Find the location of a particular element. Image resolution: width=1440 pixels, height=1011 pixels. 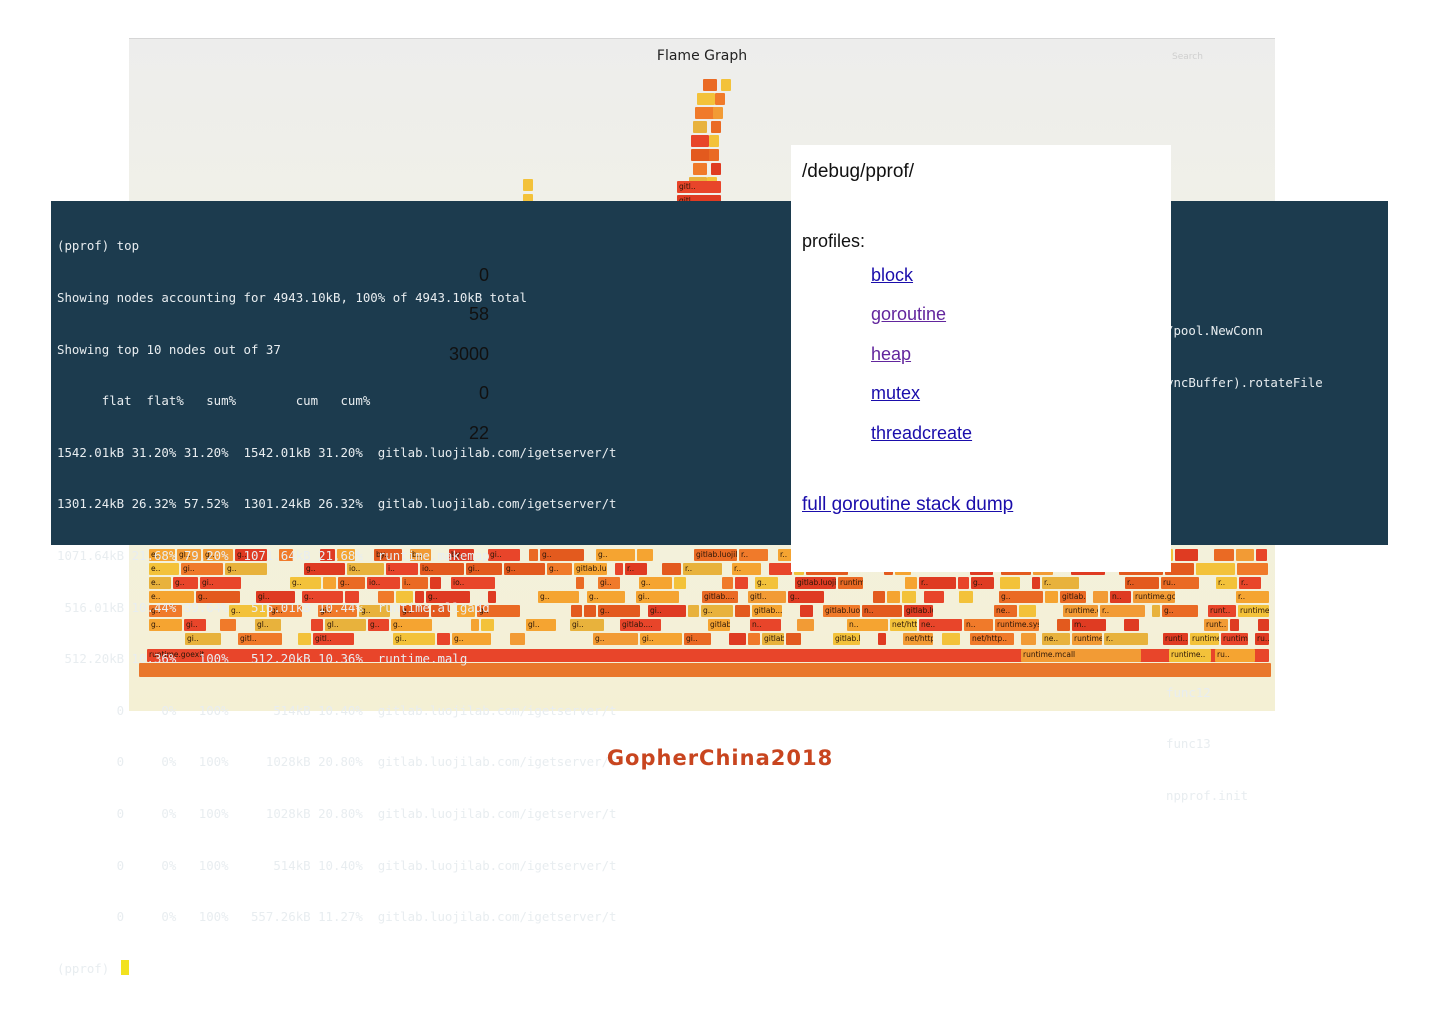

flame-frame: gitl.. is located at coordinates (767, 597).